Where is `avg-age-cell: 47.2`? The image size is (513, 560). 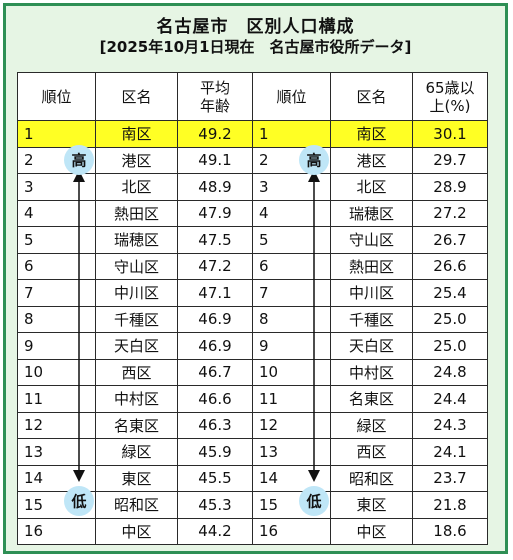
avg-age-cell: 47.2 is located at coordinates (215, 266).